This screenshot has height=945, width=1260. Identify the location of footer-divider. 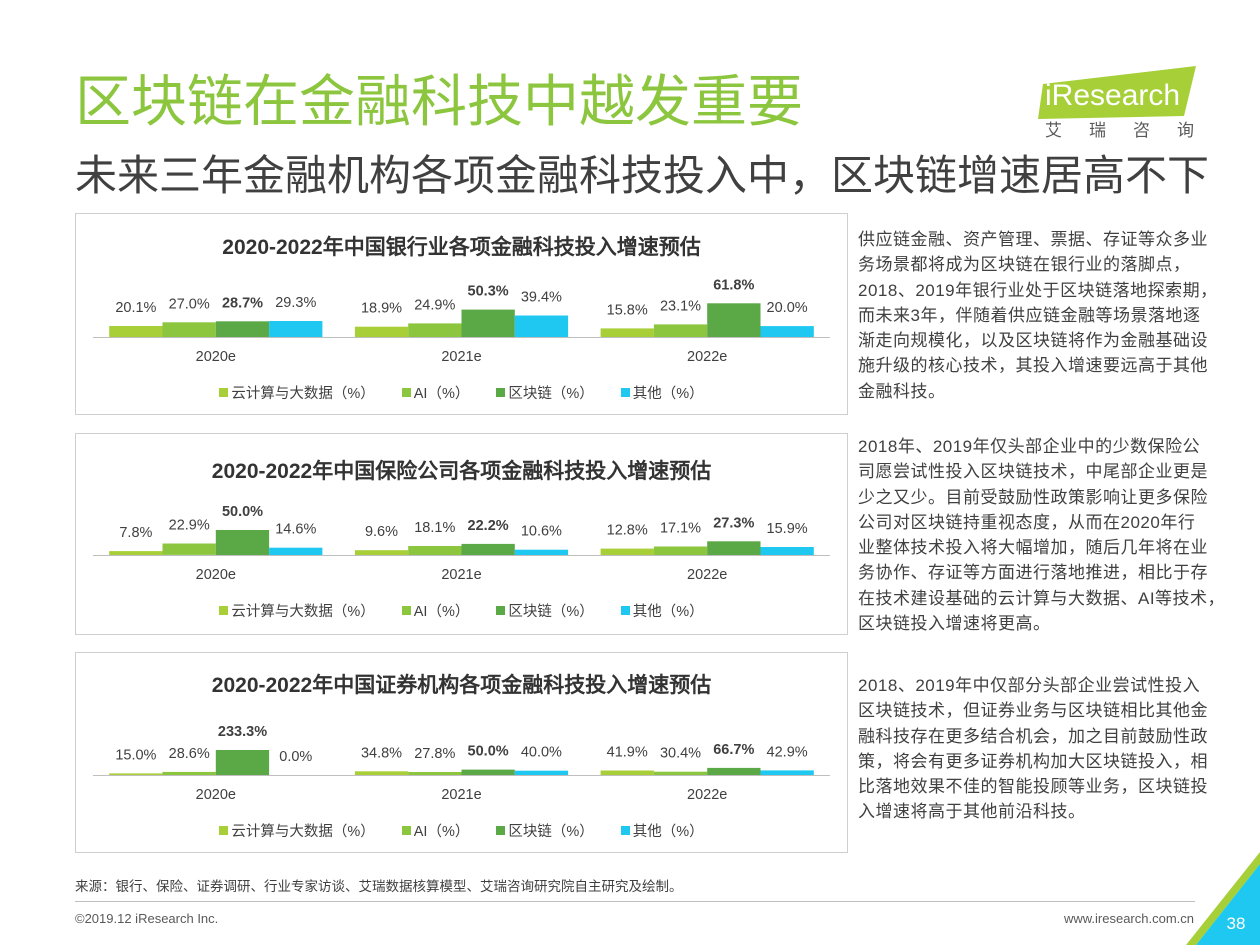
(635, 901).